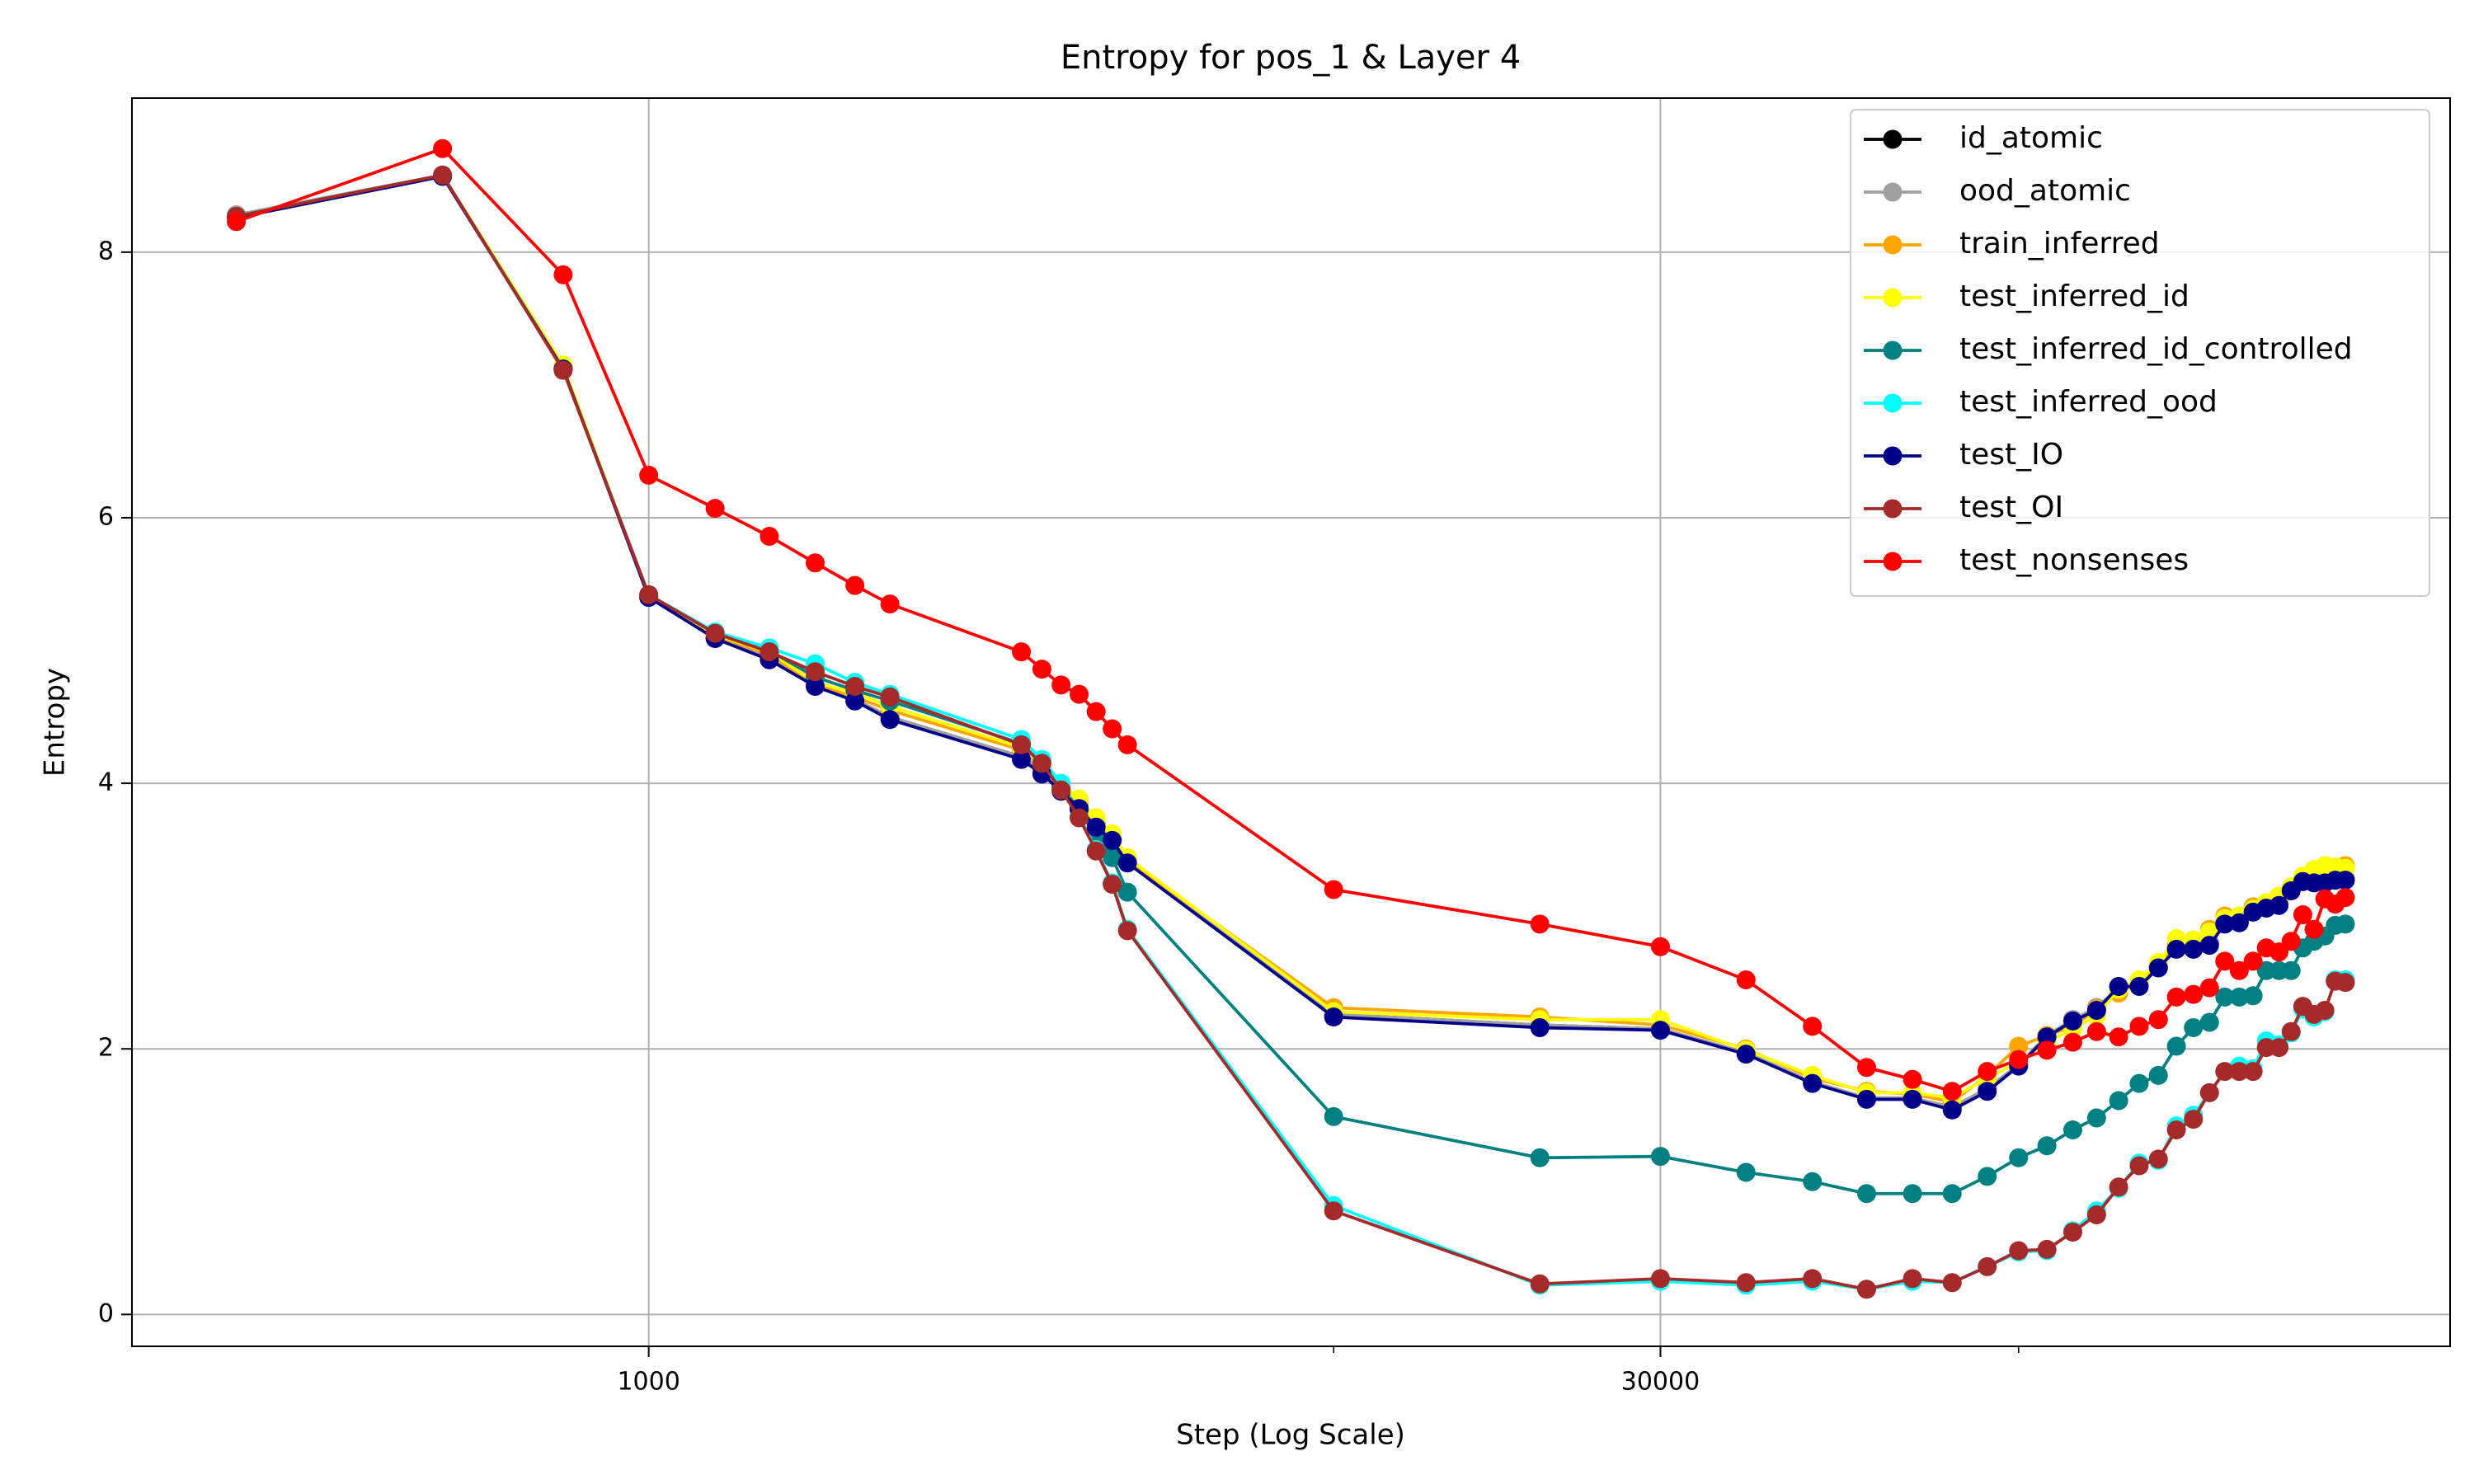 This screenshot has height=1484, width=2474. Describe the element at coordinates (55, 722) in the screenshot. I see `y-axis-label: Entropy` at that location.